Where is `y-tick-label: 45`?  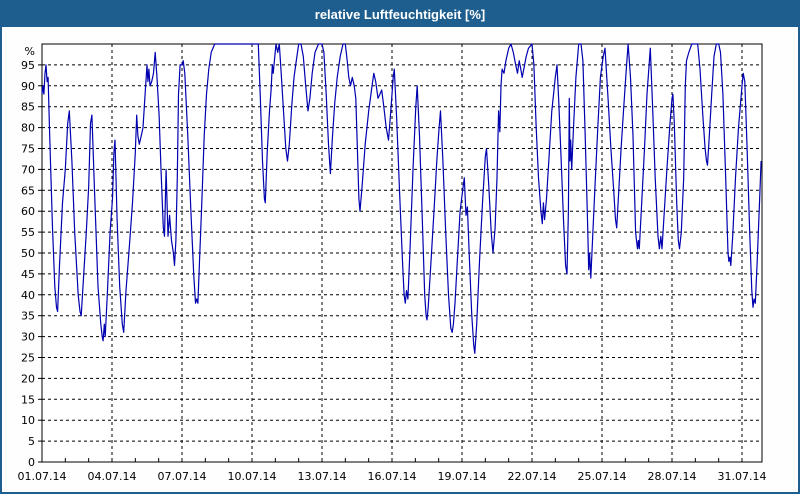 y-tick-label: 45 is located at coordinates (28, 274).